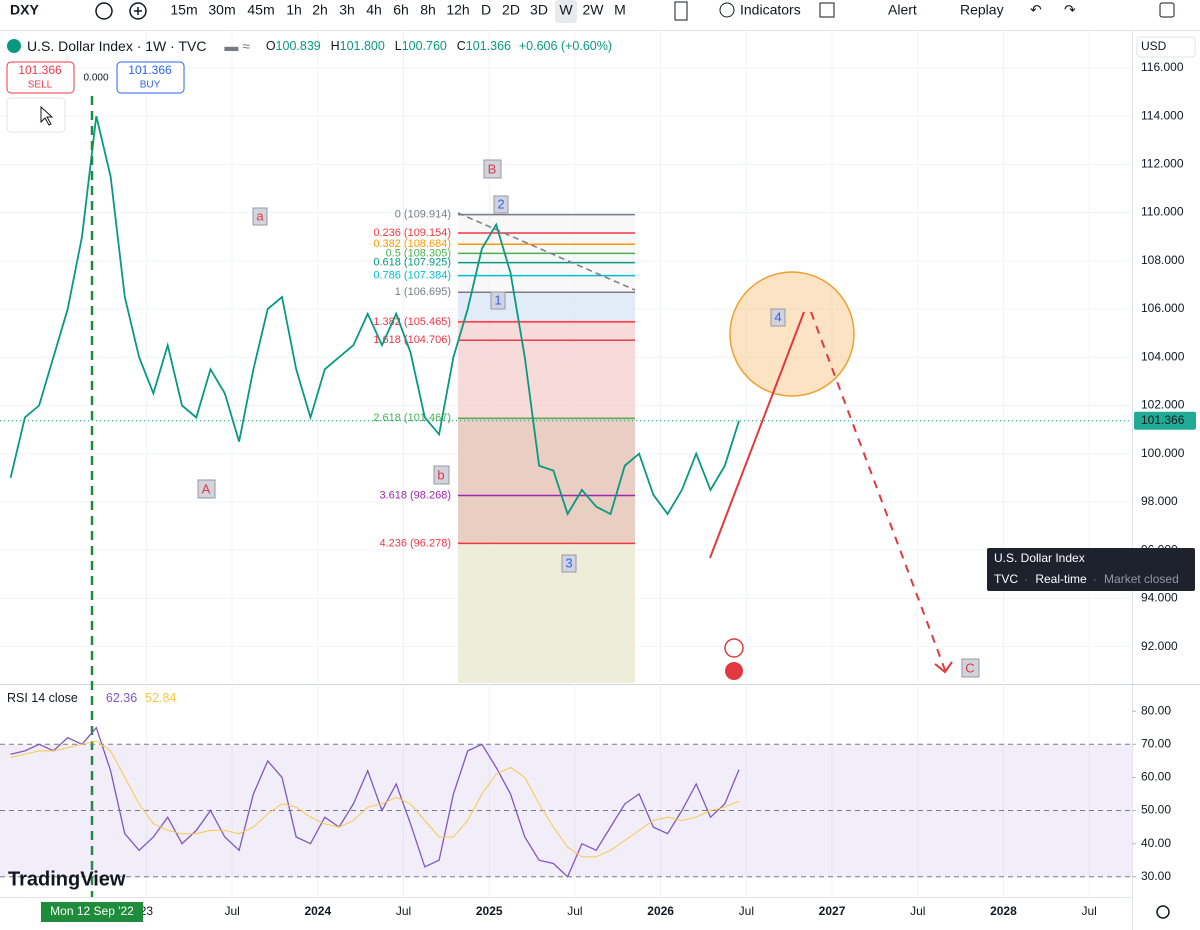  I want to click on tooltip-feed: Real-time, so click(1061, 579).